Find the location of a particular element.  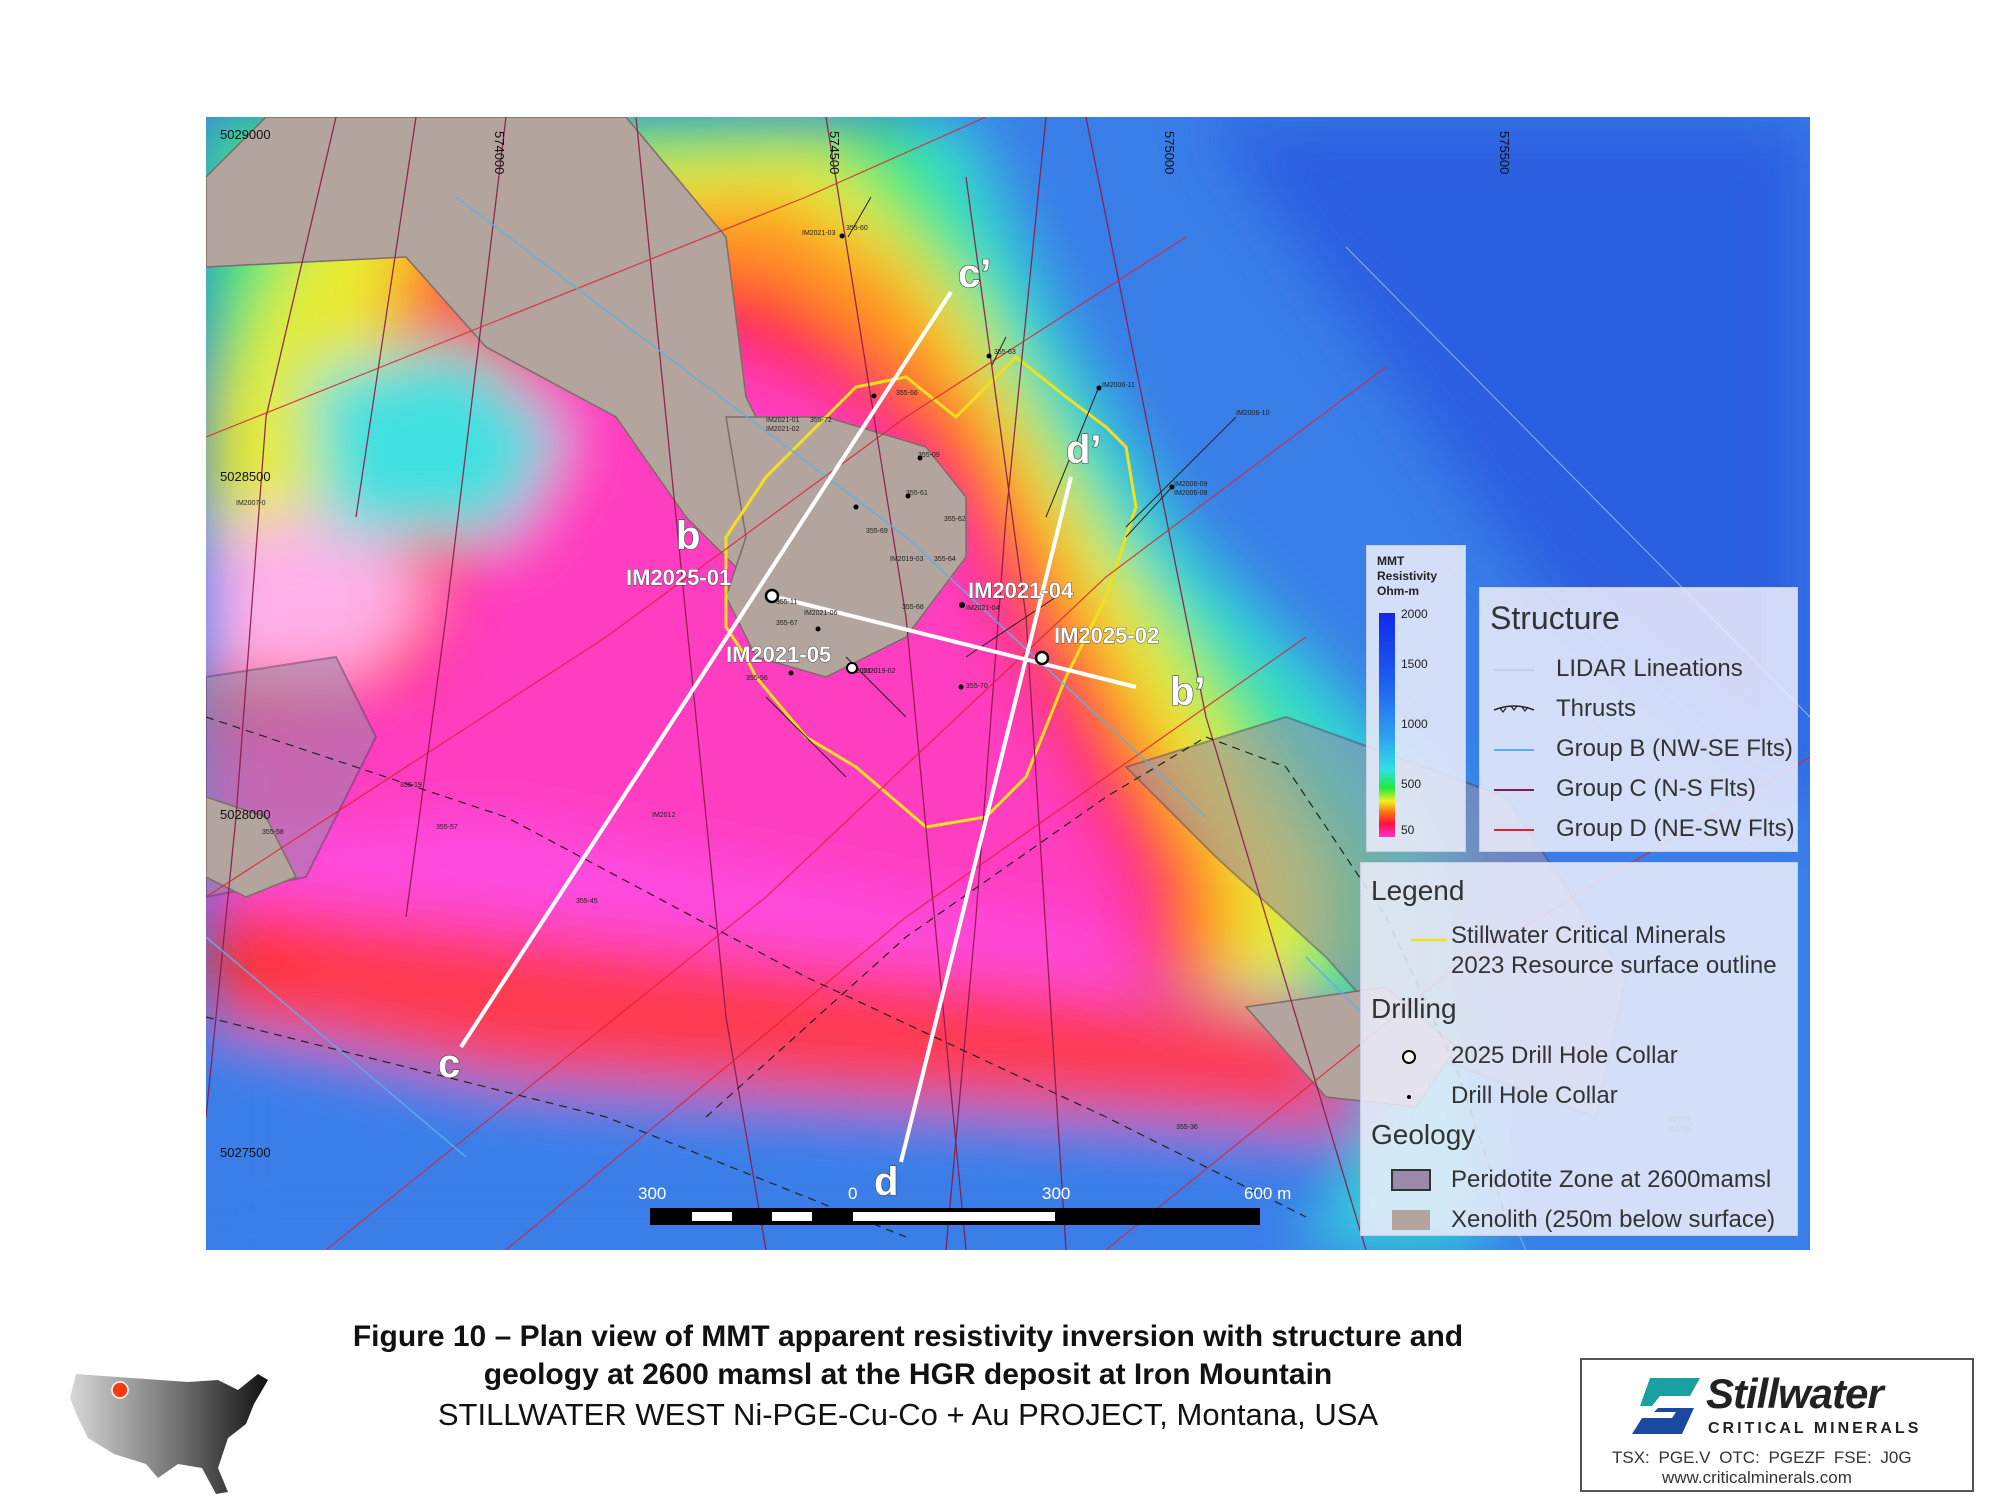

drill-hole-label: 355-56 is located at coordinates (757, 678).